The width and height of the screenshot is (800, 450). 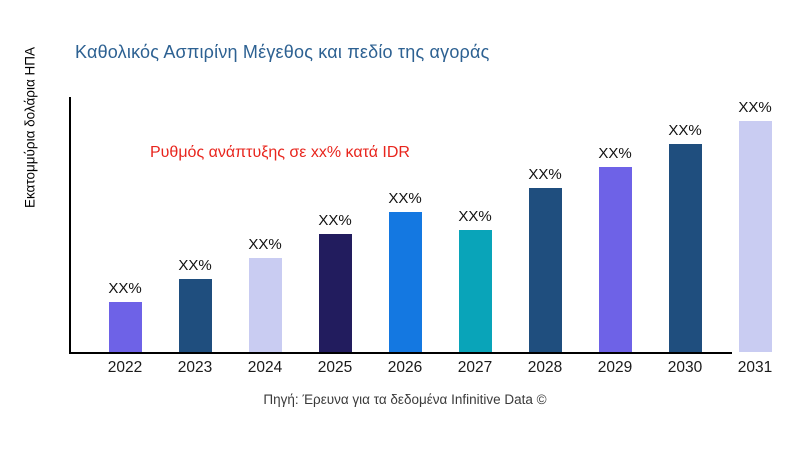 What do you see at coordinates (265, 305) in the screenshot?
I see `bar-2024` at bounding box center [265, 305].